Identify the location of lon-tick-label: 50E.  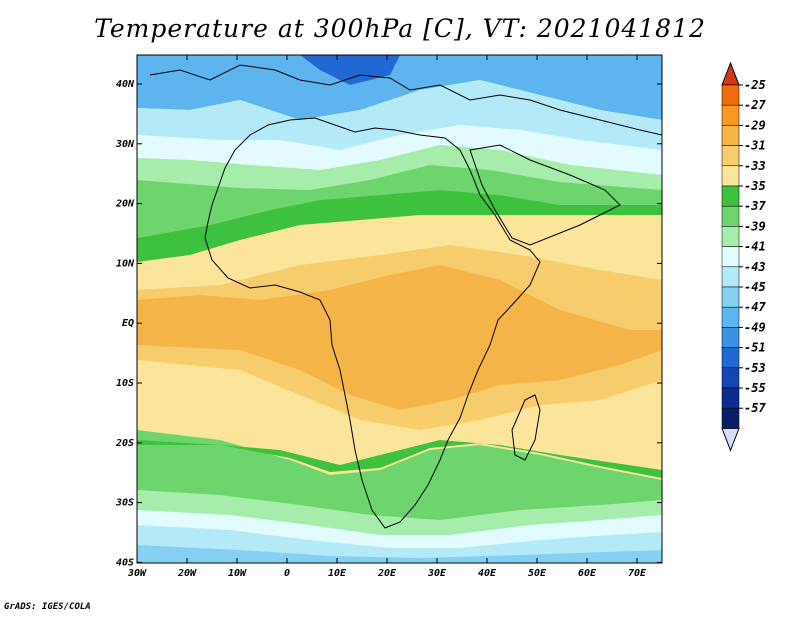
(537, 573).